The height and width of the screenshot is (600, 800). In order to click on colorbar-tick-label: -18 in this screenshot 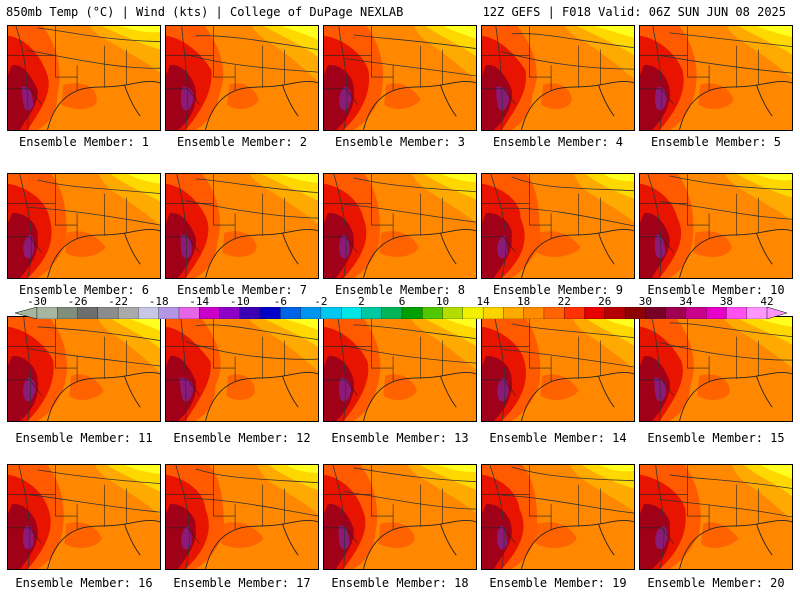, I will do `click(158, 301)`.